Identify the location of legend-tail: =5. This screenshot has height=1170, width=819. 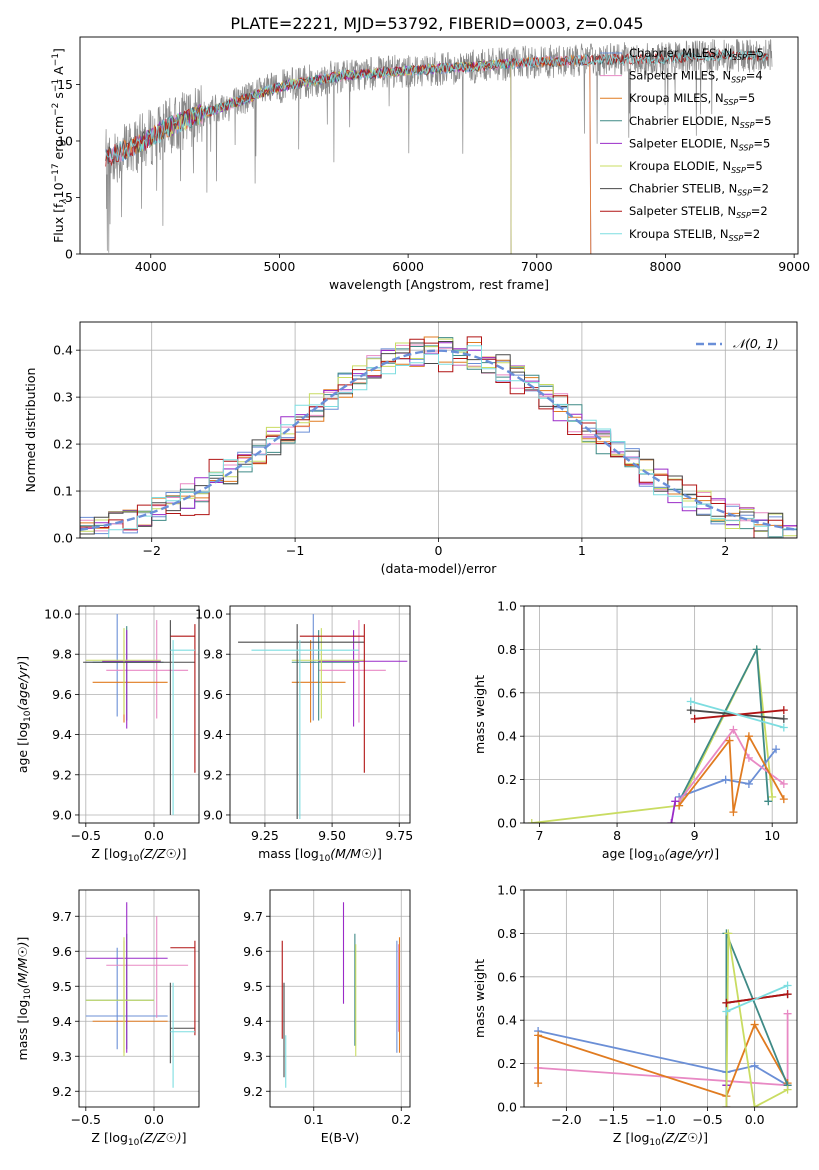
(763, 121).